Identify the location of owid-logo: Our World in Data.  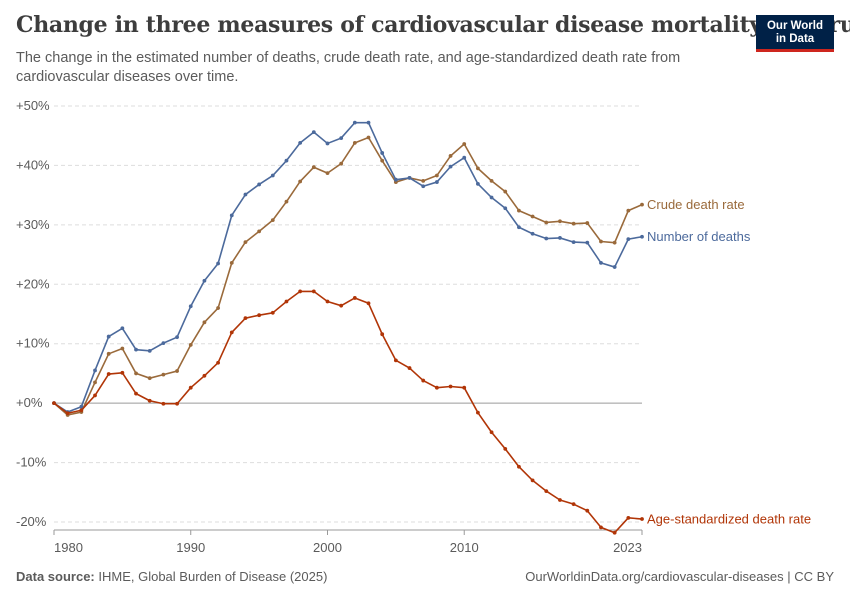
(795, 33).